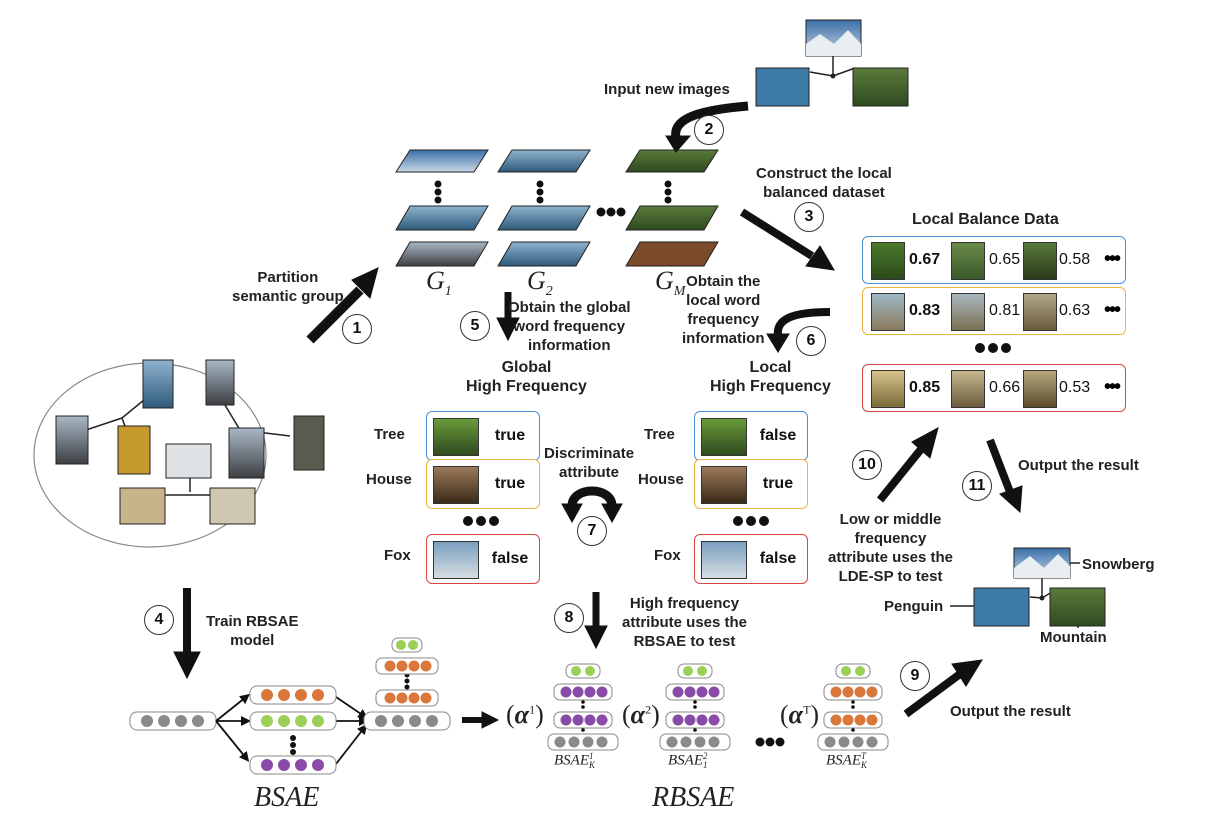 Image resolution: width=1214 pixels, height=824 pixels. I want to click on rbsae-ellipsis-dots, so click(770, 742).